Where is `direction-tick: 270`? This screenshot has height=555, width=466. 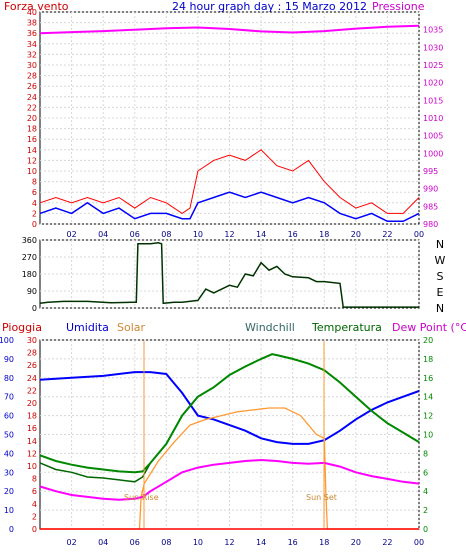 direction-tick: 270 is located at coordinates (29, 257).